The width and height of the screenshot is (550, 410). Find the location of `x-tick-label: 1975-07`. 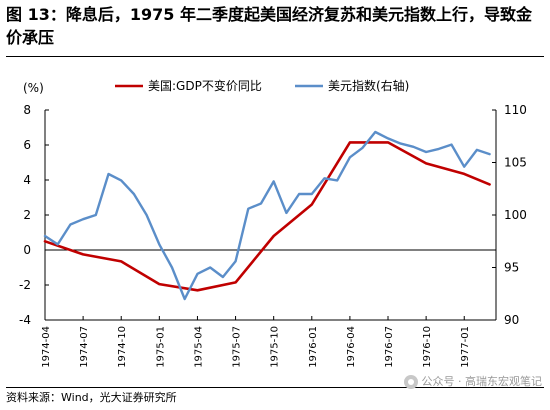

x-tick-label: 1975-07 is located at coordinates (237, 347).